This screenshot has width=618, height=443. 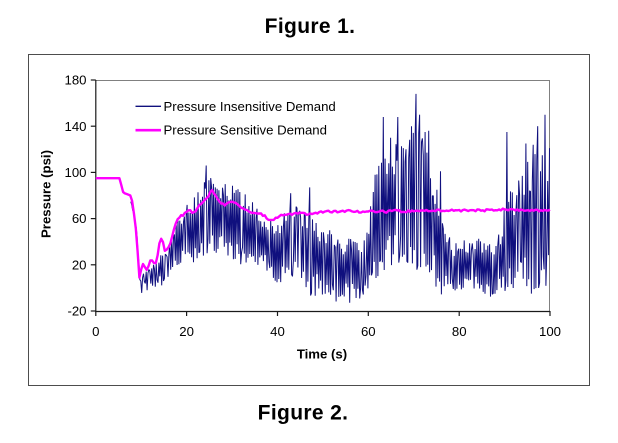 What do you see at coordinates (45, 194) in the screenshot?
I see `svg-text: Pressure (psi)` at bounding box center [45, 194].